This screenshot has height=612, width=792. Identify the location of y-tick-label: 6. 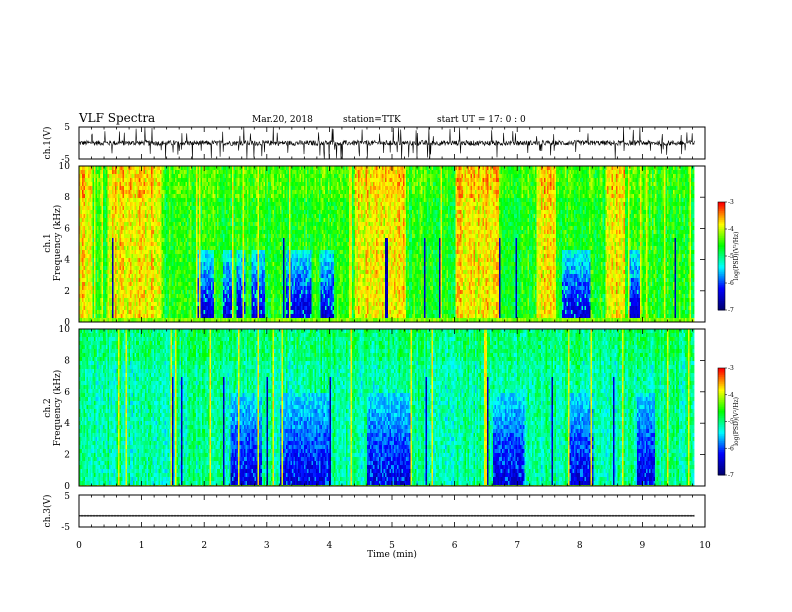
(67, 229).